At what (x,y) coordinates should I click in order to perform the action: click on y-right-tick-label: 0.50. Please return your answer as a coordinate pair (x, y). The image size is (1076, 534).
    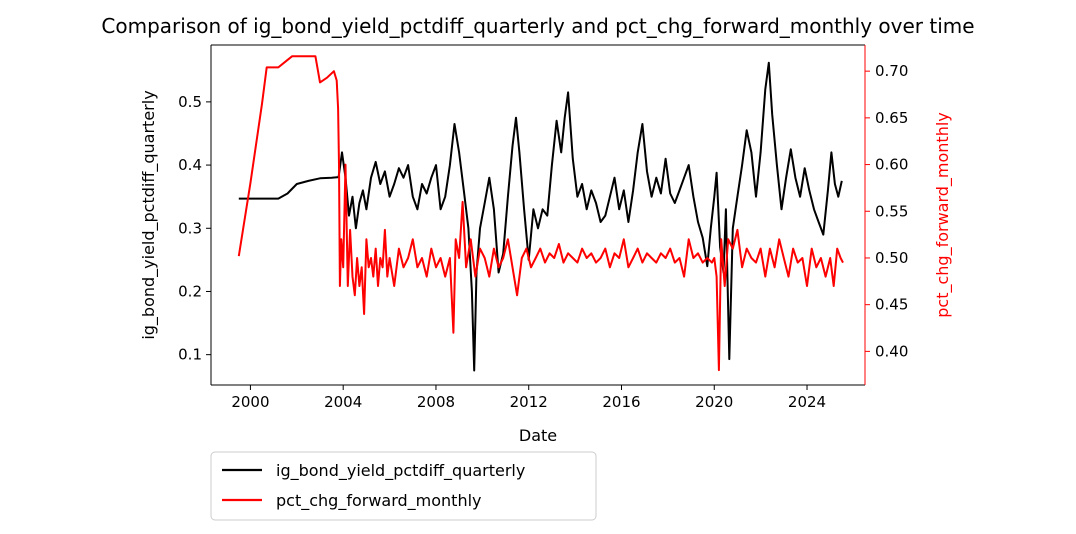
    Looking at the image, I should click on (891, 258).